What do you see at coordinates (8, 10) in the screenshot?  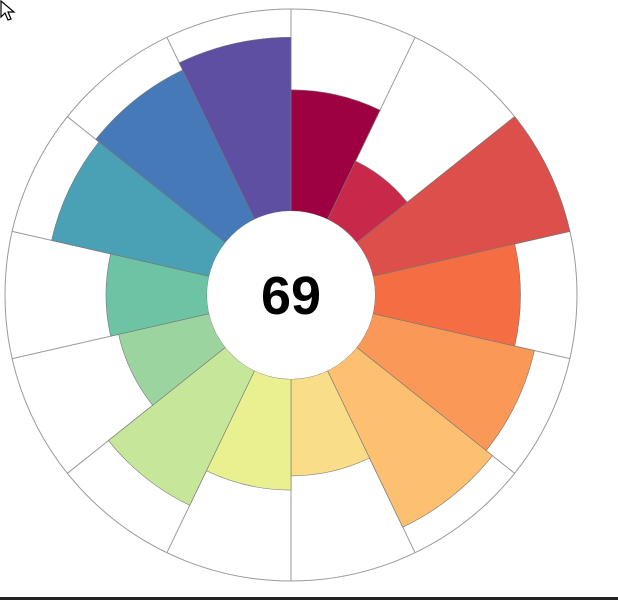 I see `arrow-cursor-icon` at bounding box center [8, 10].